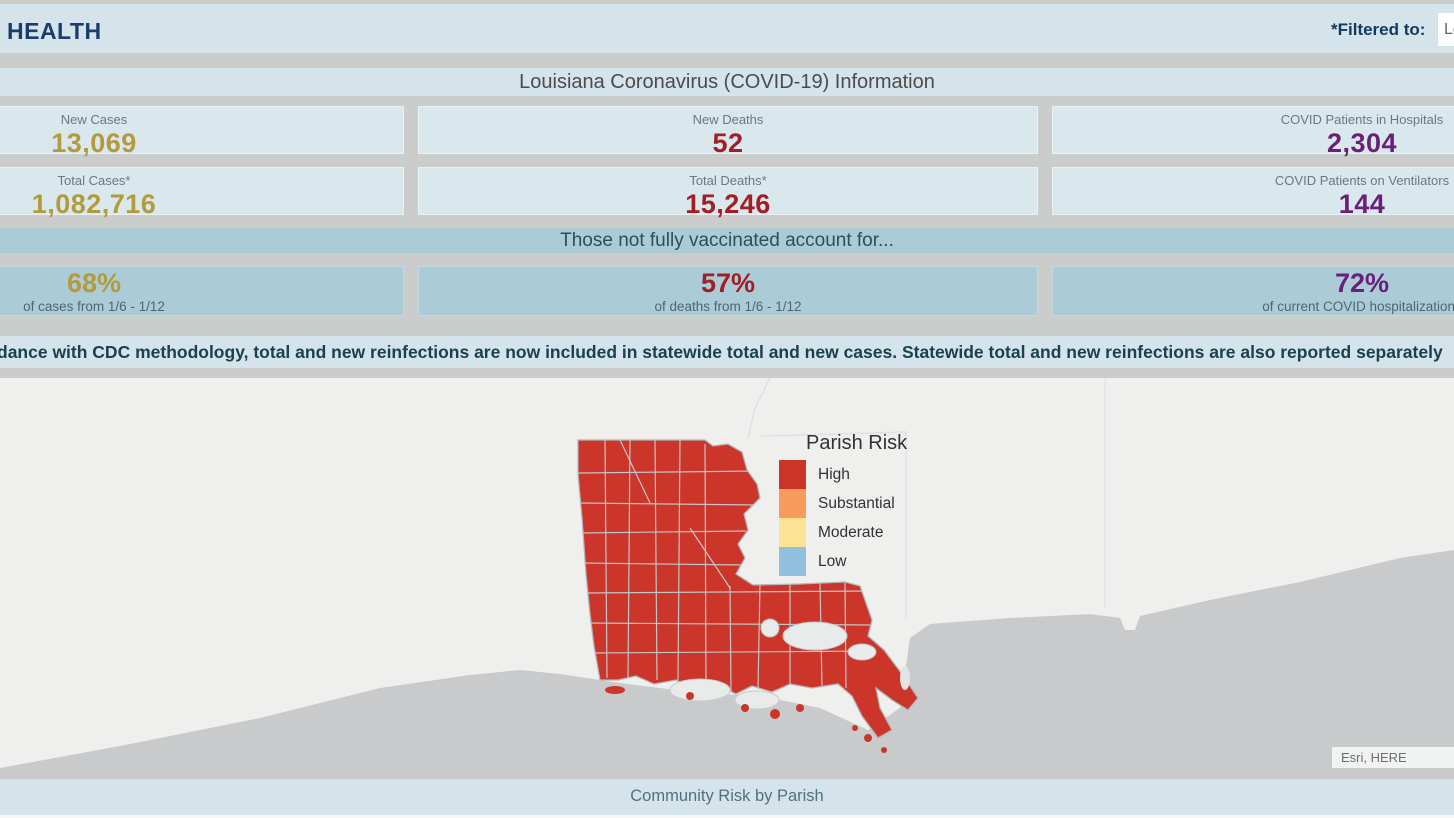 This screenshot has height=818, width=1454. Describe the element at coordinates (94, 180) in the screenshot. I see `total-cases-label: Total Cases*` at that location.